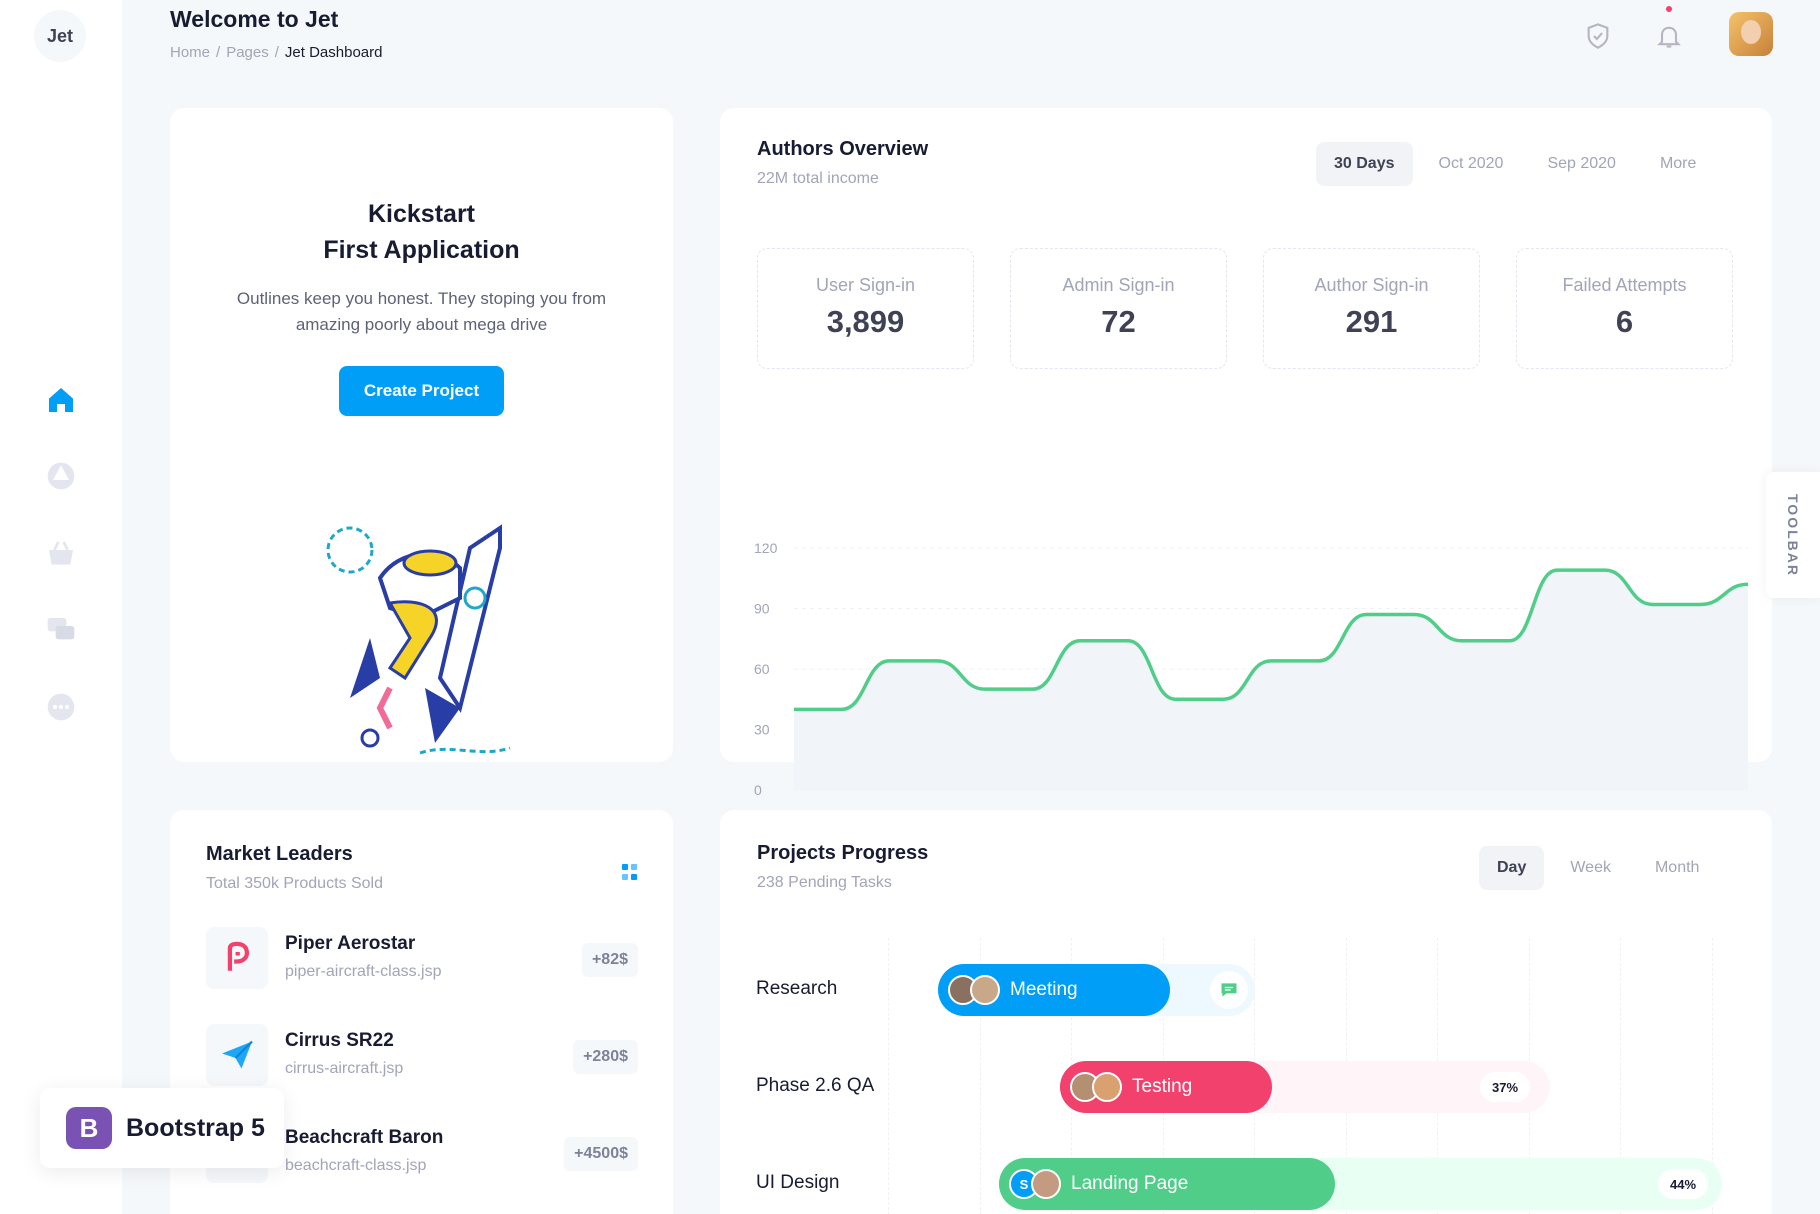 Image resolution: width=1820 pixels, height=1214 pixels. I want to click on stat-failed-attempts: Failed Attempts 6, so click(1624, 308).